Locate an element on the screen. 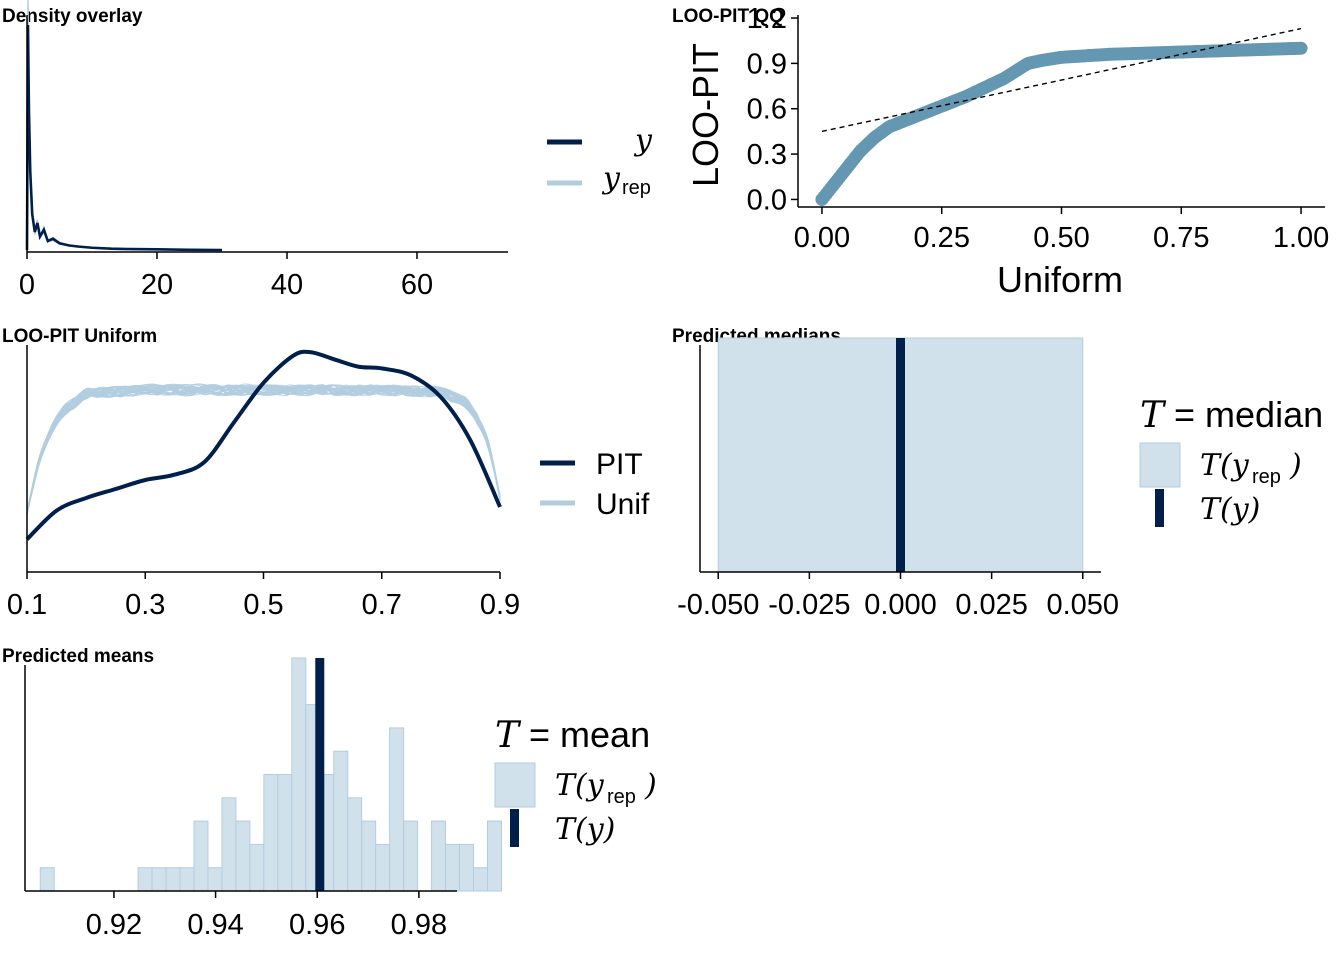 The width and height of the screenshot is (1344, 960). medians-x-tick-label: -0.050 is located at coordinates (718, 605).